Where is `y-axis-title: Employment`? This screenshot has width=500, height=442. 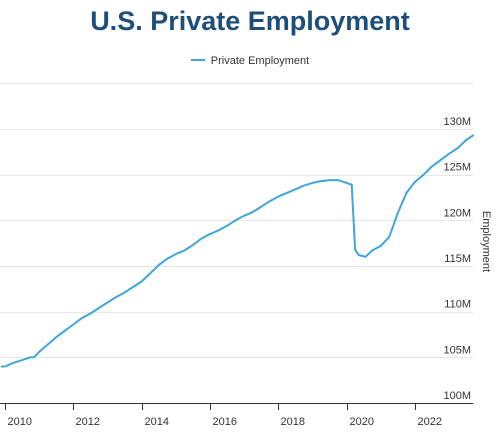 y-axis-title: Employment is located at coordinates (486, 241).